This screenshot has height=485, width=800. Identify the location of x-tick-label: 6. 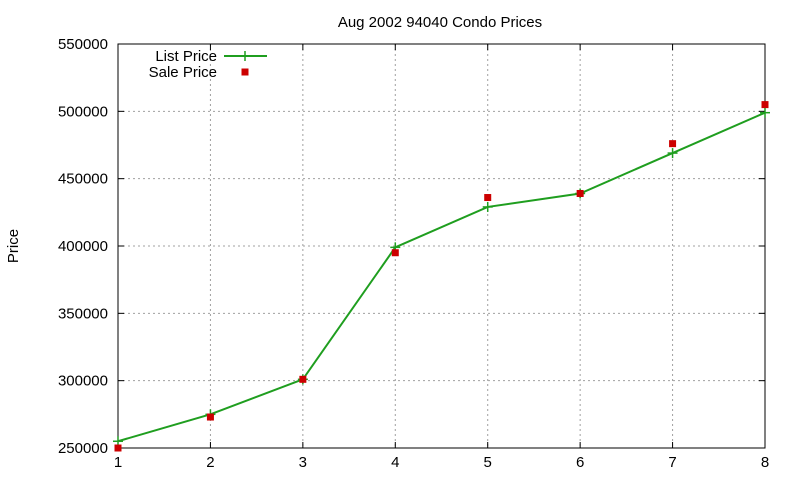
(580, 462).